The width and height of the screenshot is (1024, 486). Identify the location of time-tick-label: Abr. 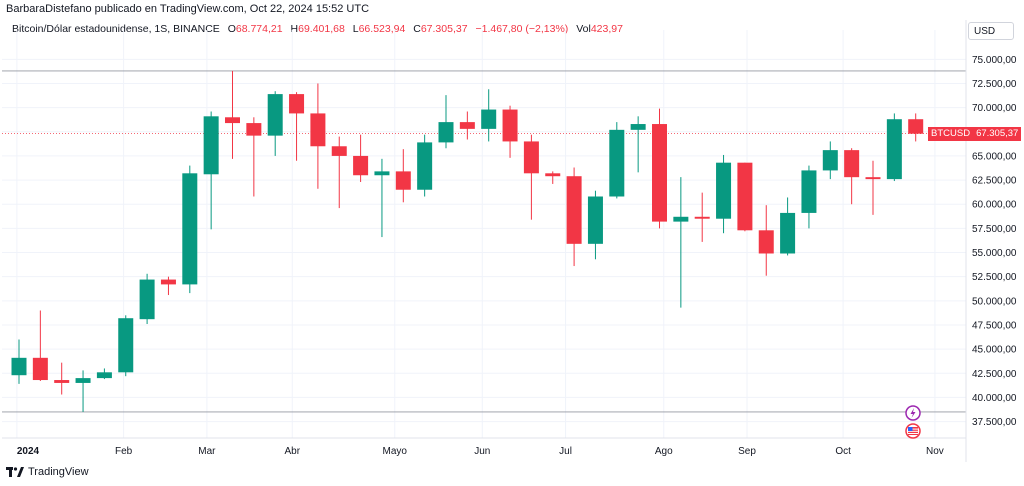
(292, 451).